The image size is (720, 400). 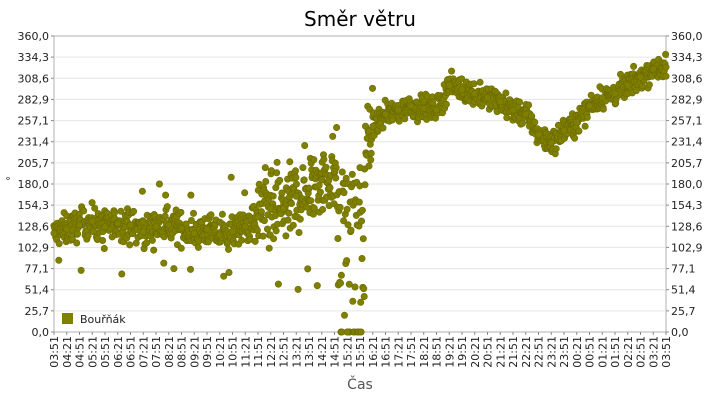 What do you see at coordinates (411, 352) in the screenshot?
I see `x-tick-label: 17:51` at bounding box center [411, 352].